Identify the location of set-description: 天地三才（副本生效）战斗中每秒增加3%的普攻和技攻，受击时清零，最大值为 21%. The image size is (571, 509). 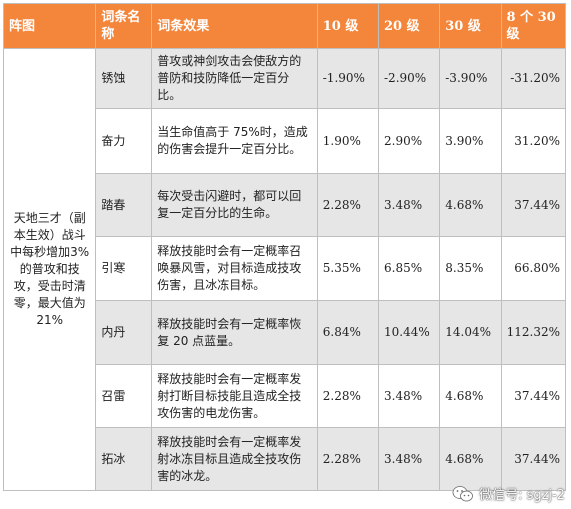
(49, 269).